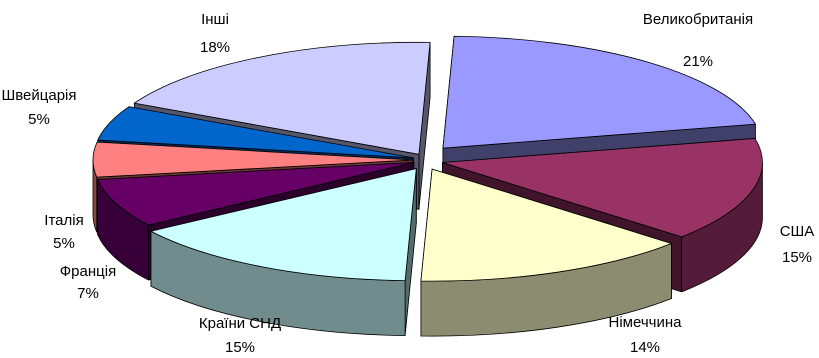  What do you see at coordinates (215, 47) in the screenshot?
I see `slice-percent-label-7: 18%` at bounding box center [215, 47].